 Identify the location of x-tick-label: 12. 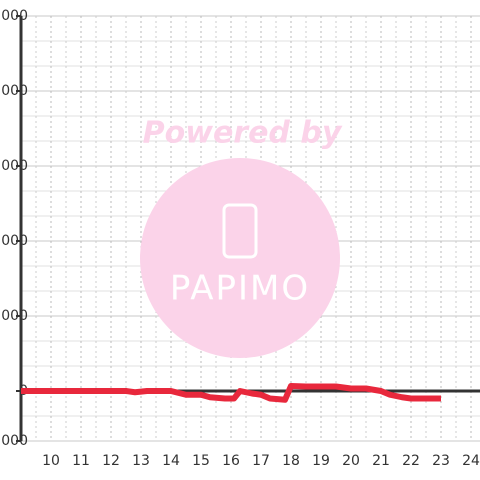
(111, 461).